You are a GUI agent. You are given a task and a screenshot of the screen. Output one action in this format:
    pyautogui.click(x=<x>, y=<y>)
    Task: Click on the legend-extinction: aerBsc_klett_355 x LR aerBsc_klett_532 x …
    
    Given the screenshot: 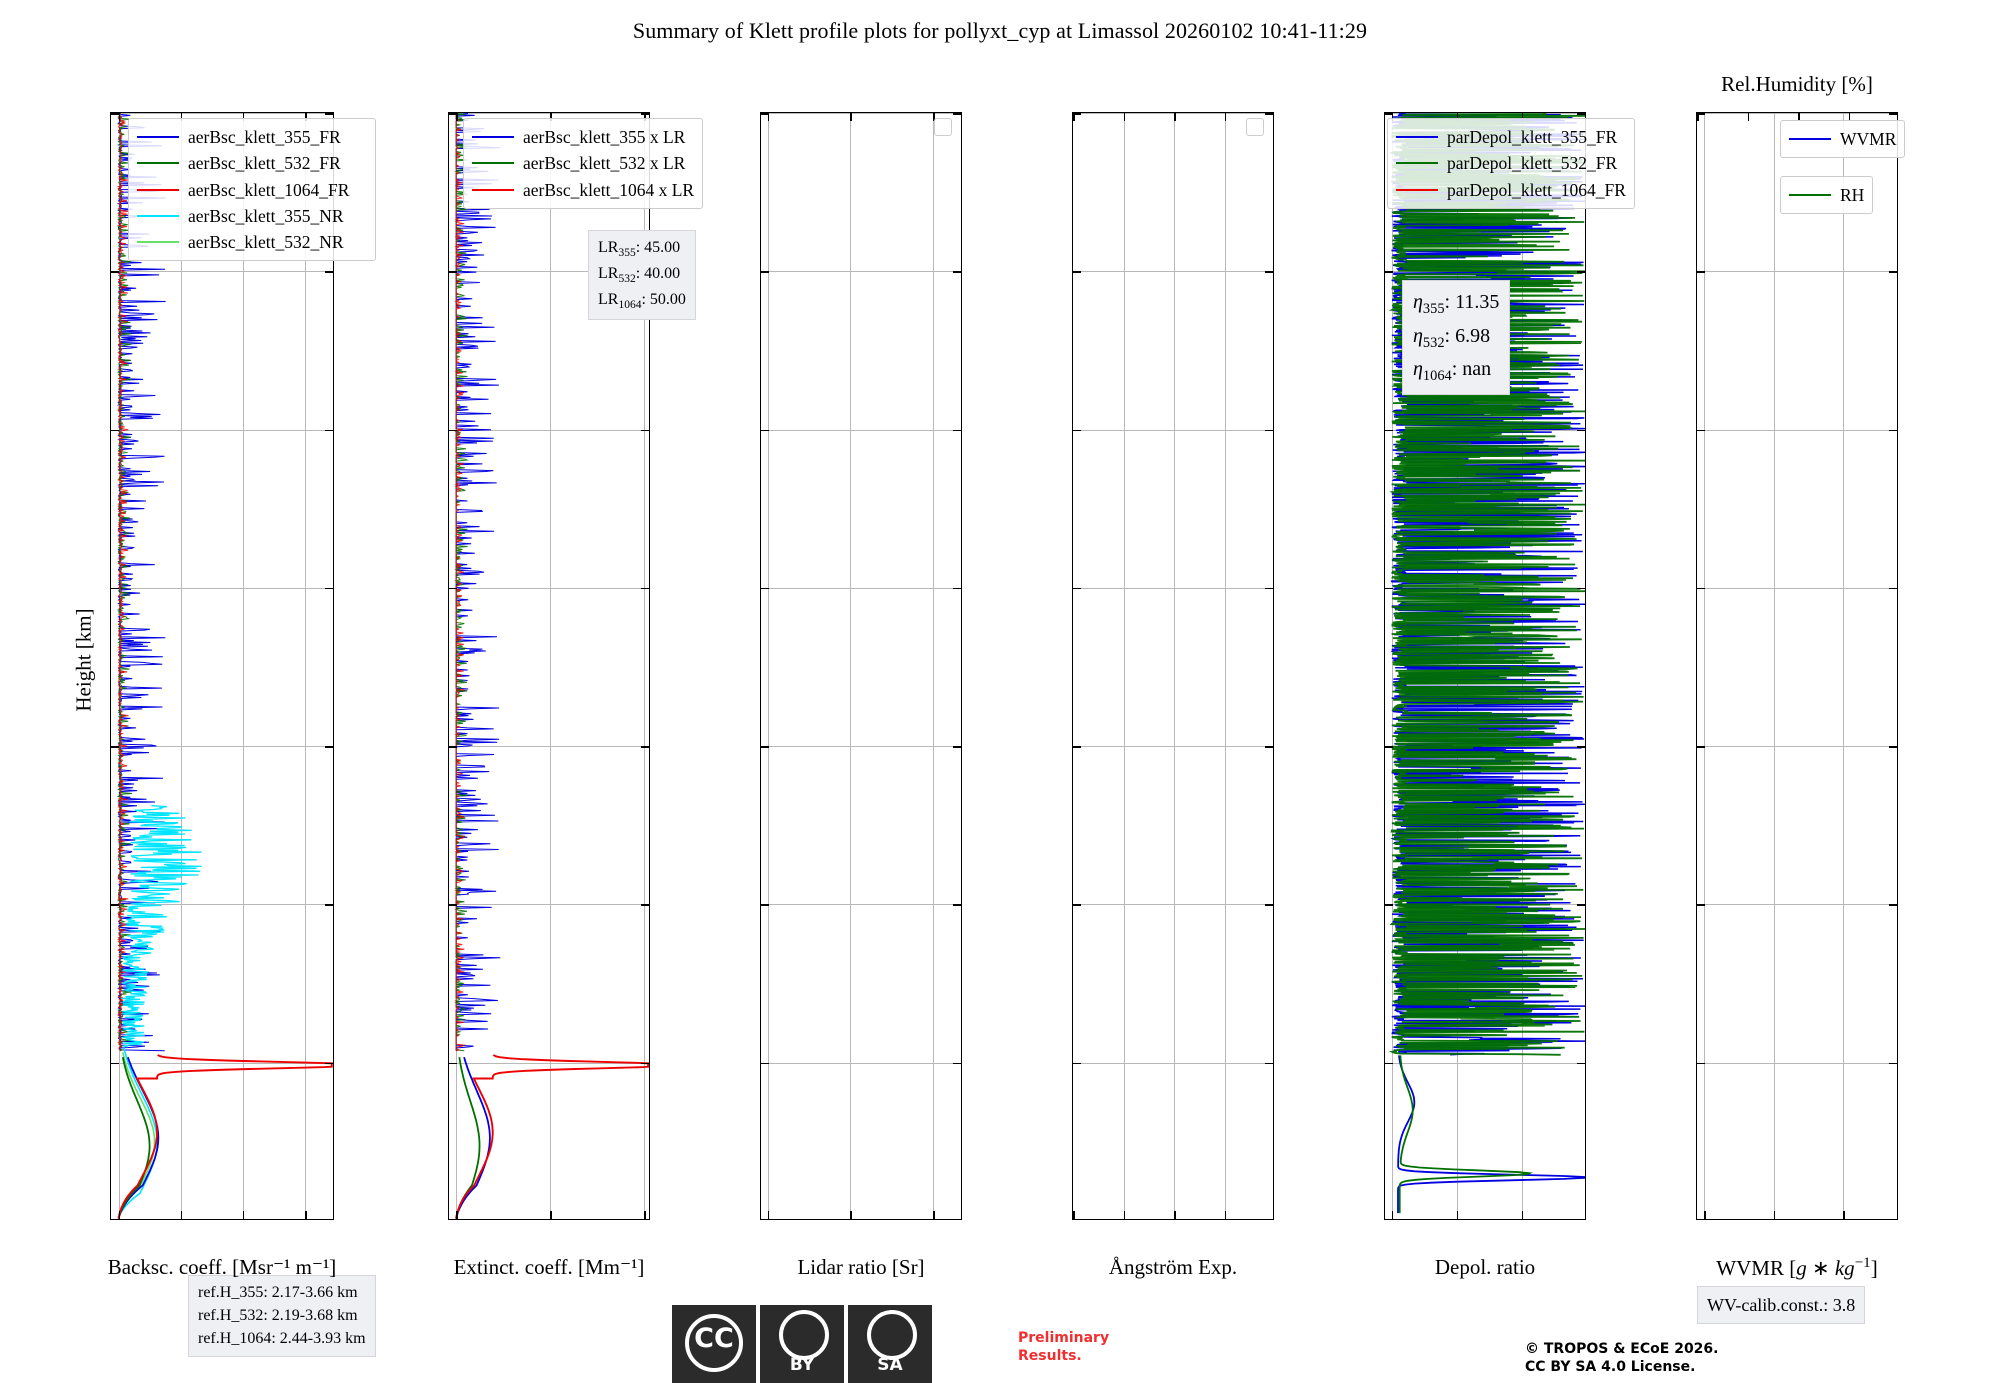 What is the action you would take?
    pyautogui.click(x=583, y=163)
    